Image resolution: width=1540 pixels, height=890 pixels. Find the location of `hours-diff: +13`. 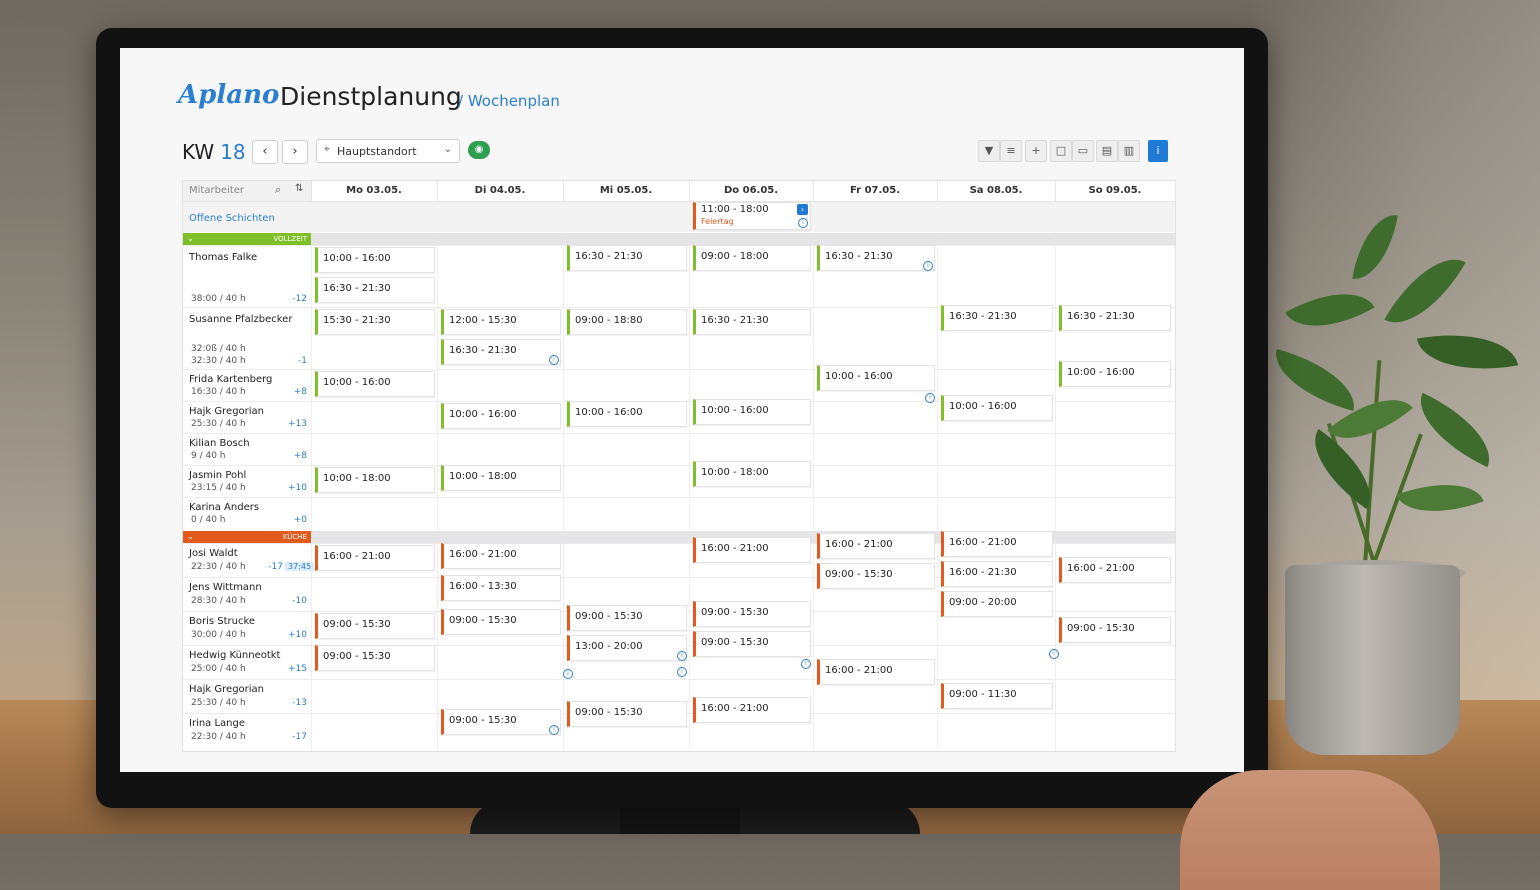

hours-diff: +13 is located at coordinates (297, 424).